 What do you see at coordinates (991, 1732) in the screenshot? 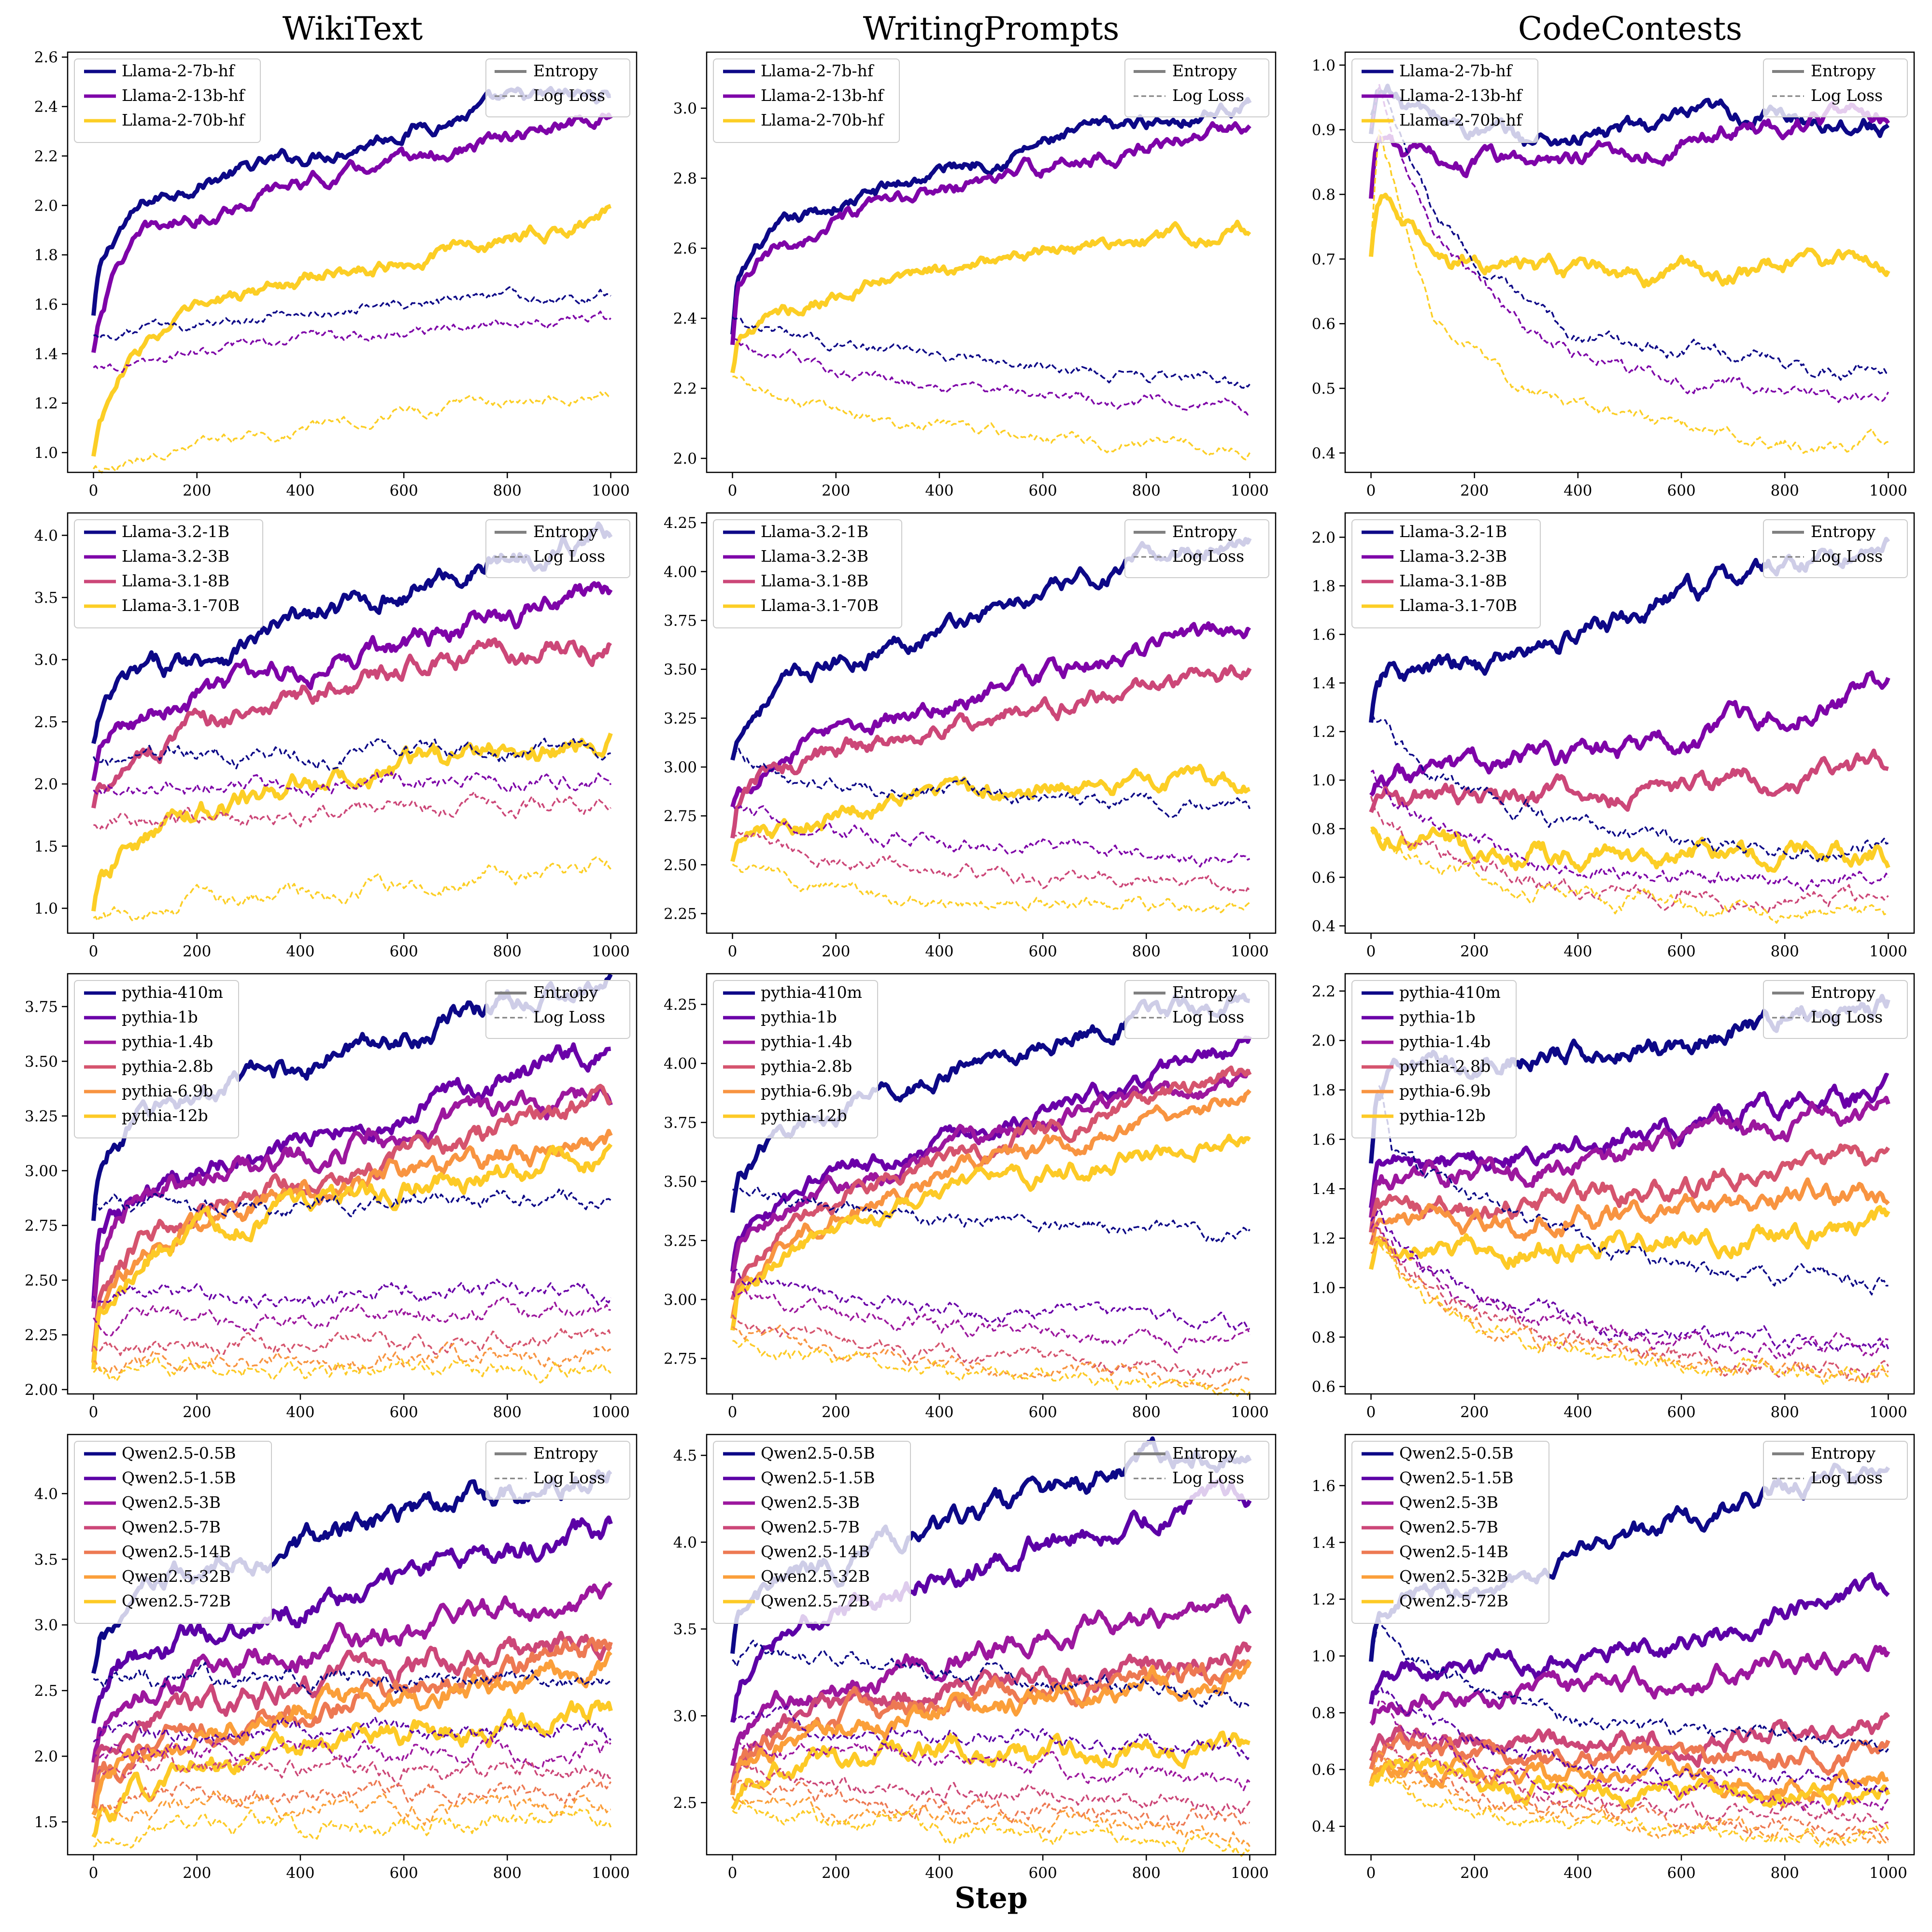
I see `series-line-qwen2-5-1-5b-log-loss` at bounding box center [991, 1732].